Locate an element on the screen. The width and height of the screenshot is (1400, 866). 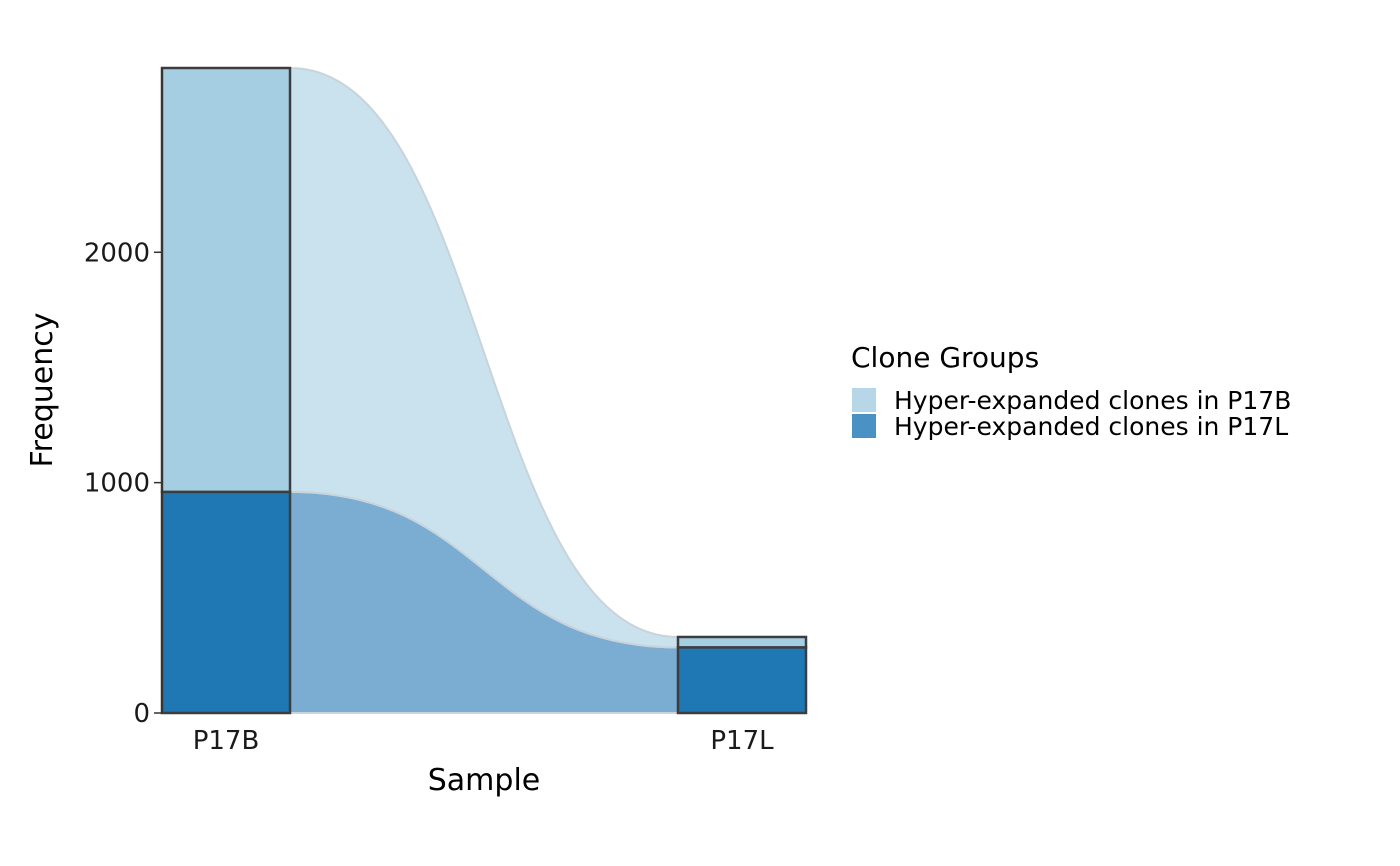
legend-title: Clone Groups is located at coordinates (945, 357).